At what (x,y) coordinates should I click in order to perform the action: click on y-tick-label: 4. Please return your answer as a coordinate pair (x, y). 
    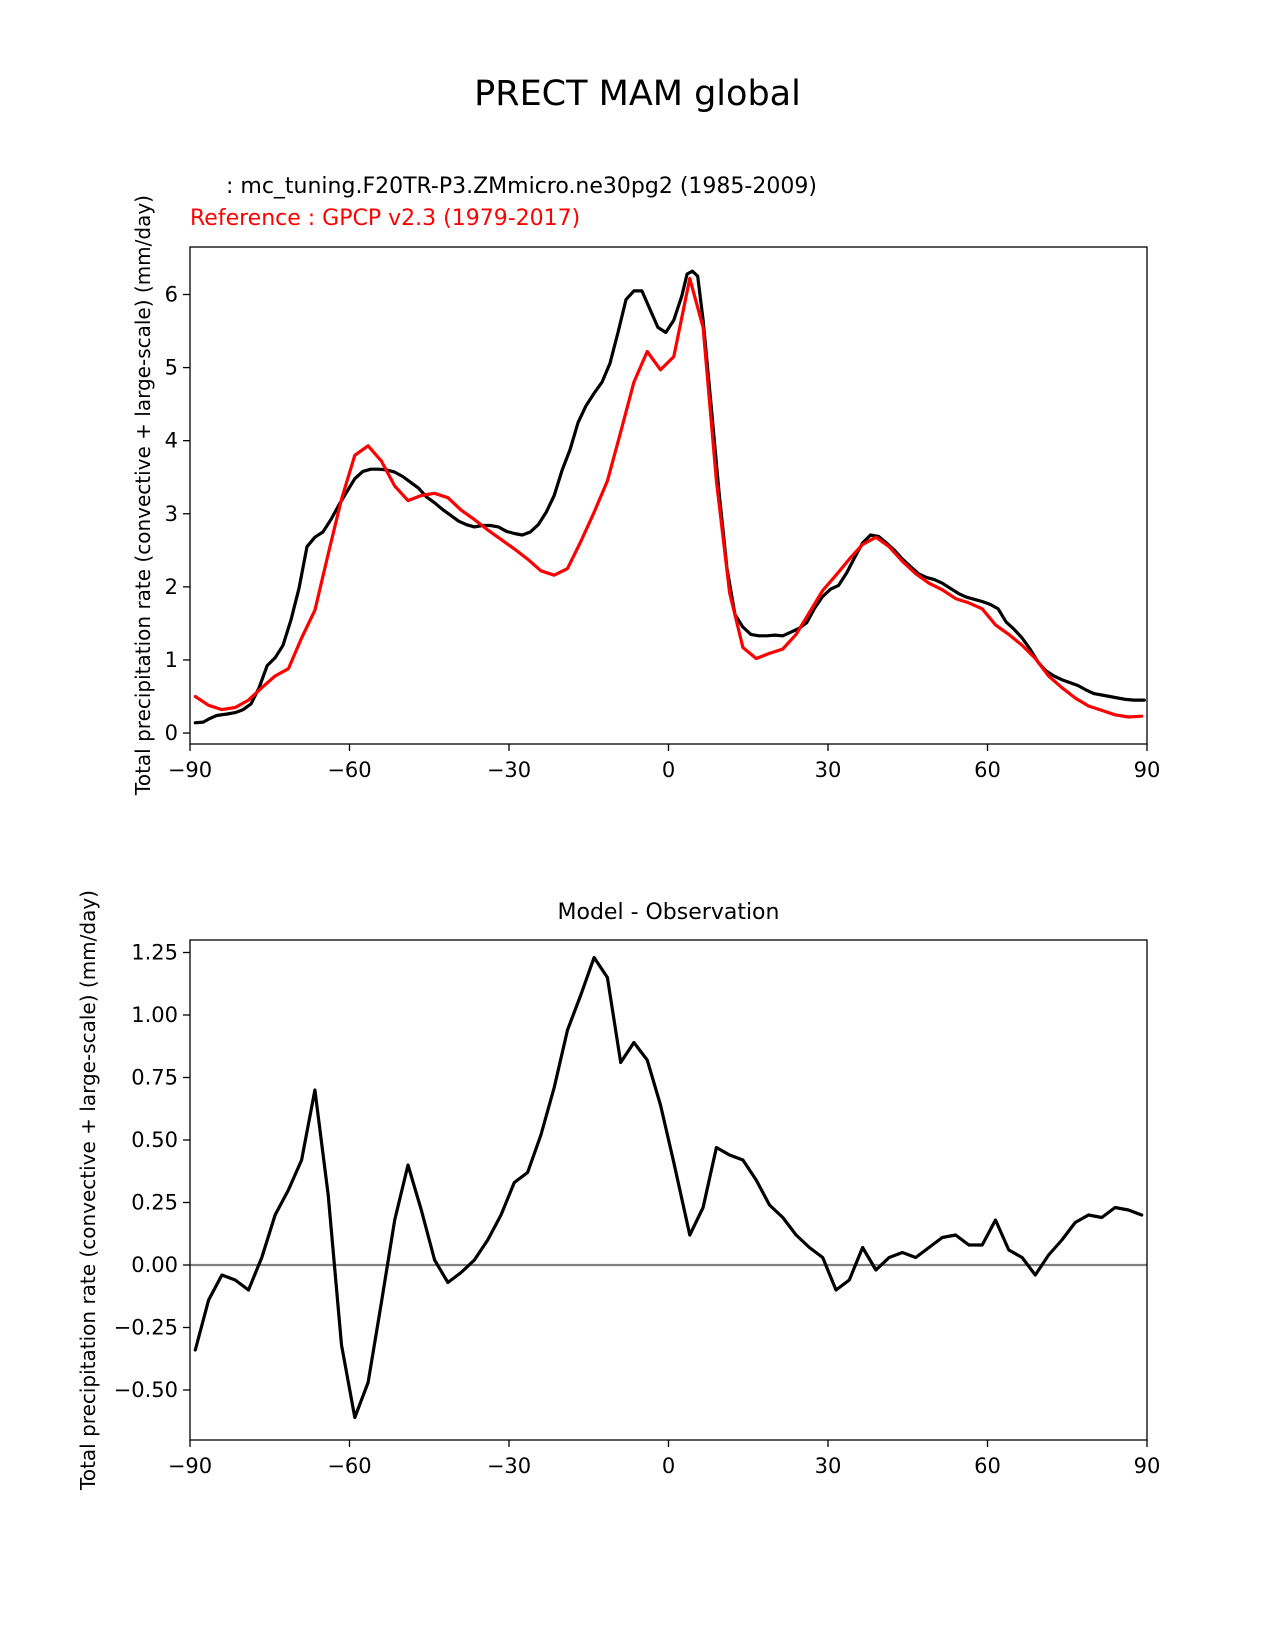
    Looking at the image, I should click on (171, 441).